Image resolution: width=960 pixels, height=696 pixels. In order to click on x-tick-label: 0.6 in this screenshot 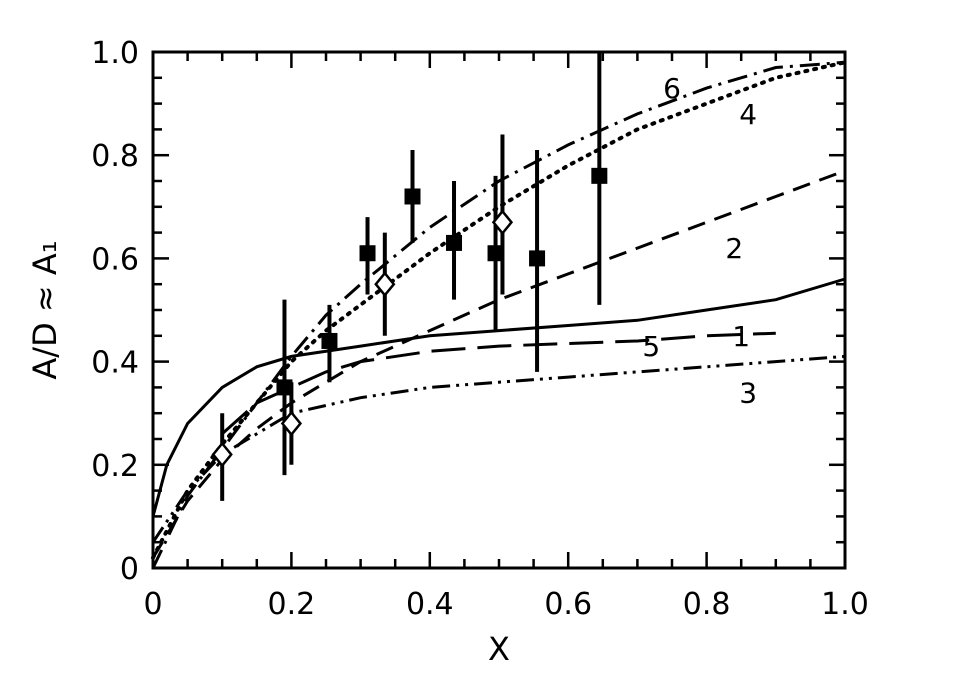, I will do `click(568, 604)`.